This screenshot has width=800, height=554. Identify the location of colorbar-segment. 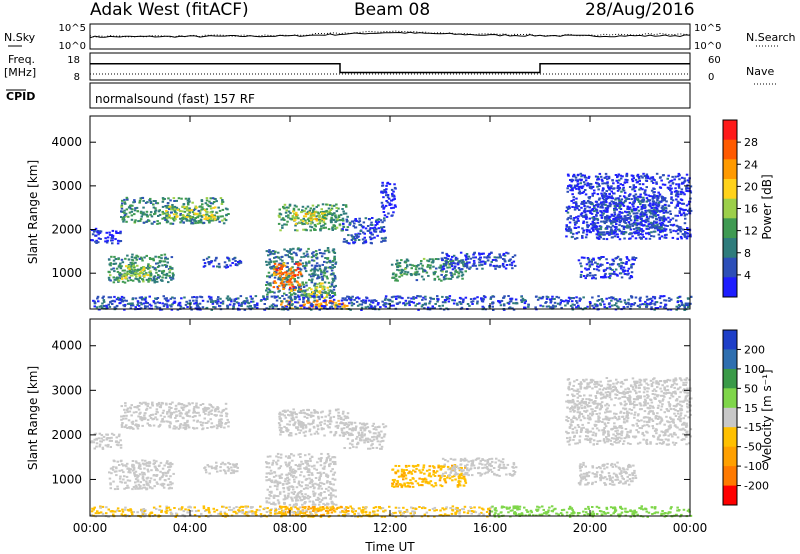
(730, 189).